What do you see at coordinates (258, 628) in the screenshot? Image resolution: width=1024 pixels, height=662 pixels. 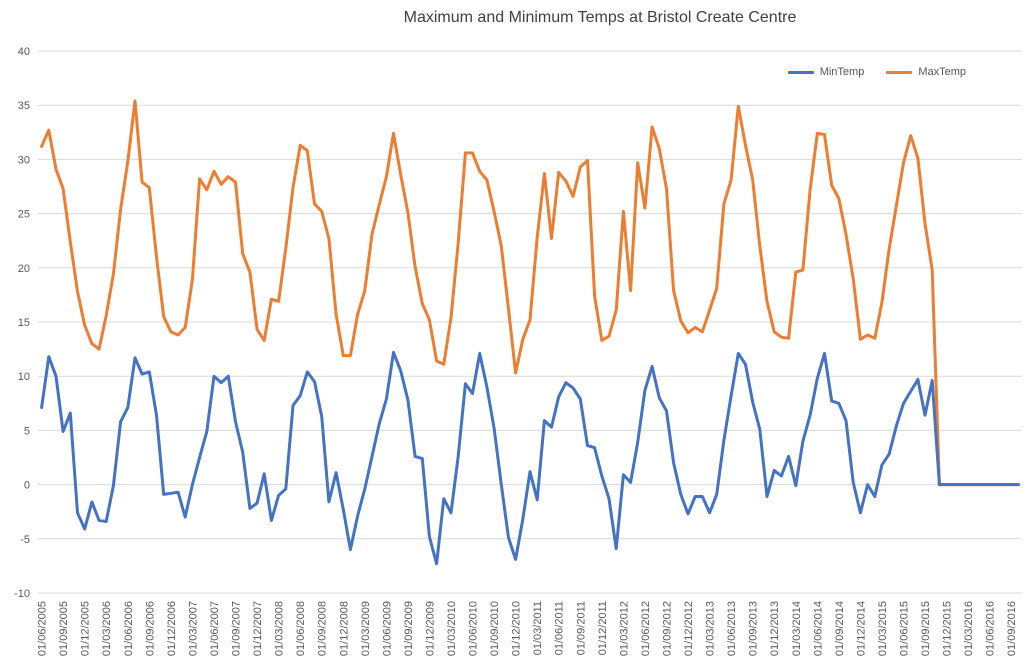 I see `x-tick-label: 01/12/2007` at bounding box center [258, 628].